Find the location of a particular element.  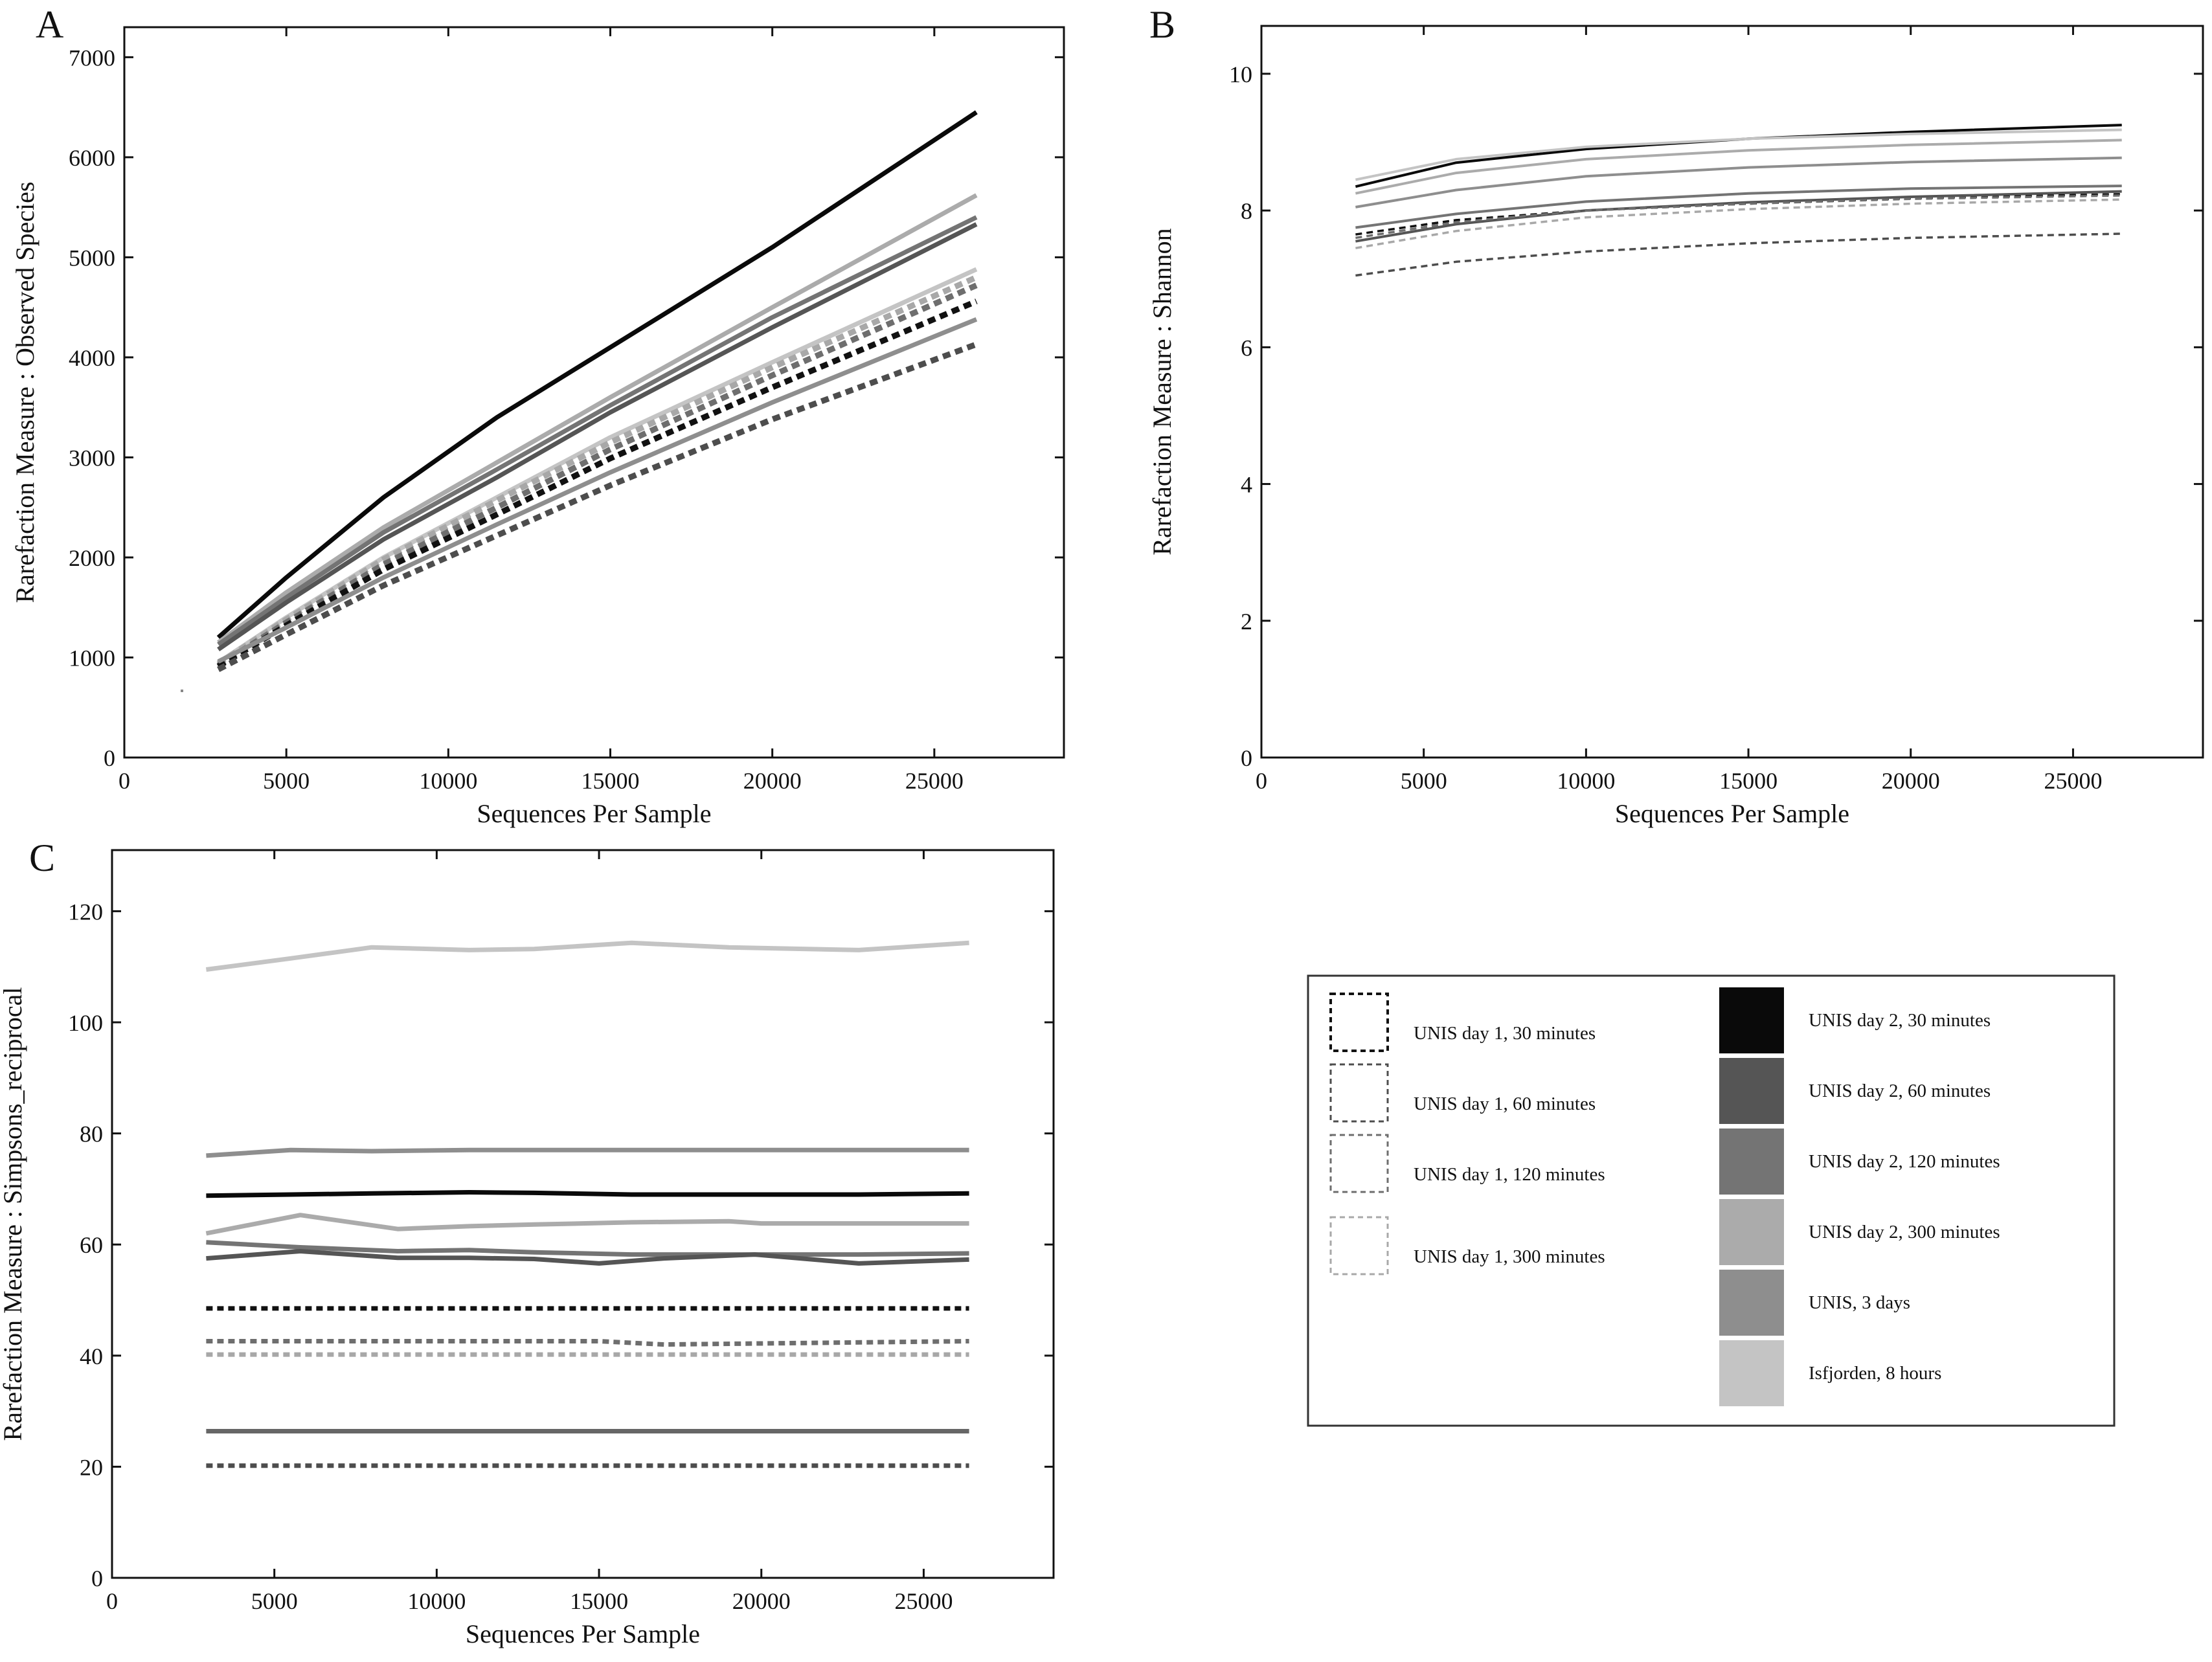

panel-c-y-tick-label: 100 is located at coordinates (85, 1023).